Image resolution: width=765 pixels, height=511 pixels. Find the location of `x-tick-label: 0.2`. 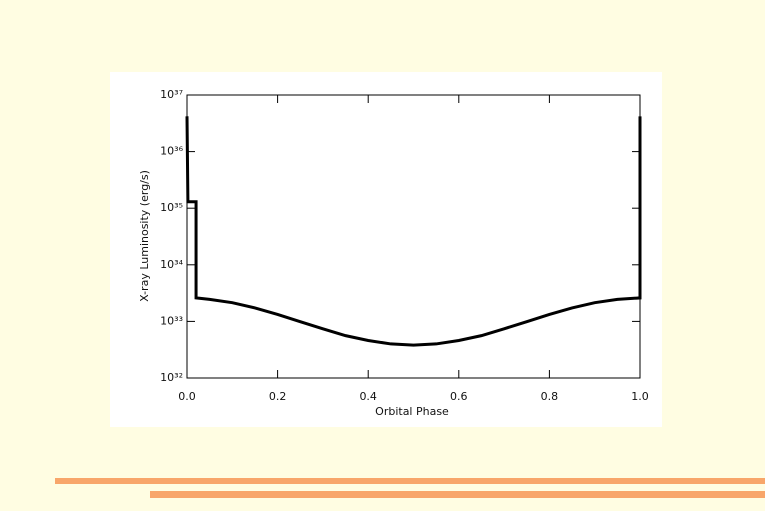

x-tick-label: 0.2 is located at coordinates (278, 396).